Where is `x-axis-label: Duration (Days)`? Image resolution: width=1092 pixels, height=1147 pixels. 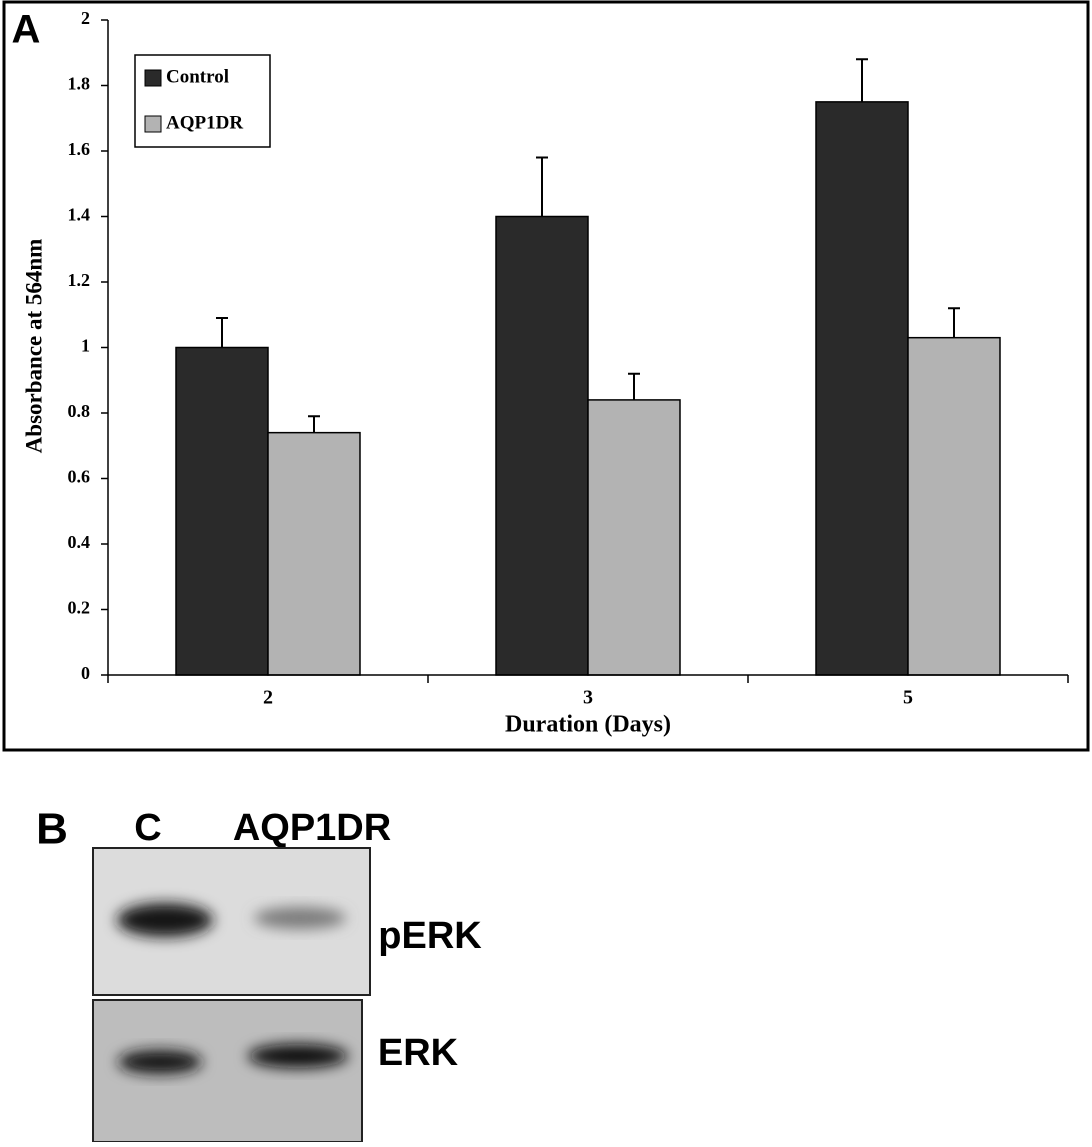 x-axis-label: Duration (Days) is located at coordinates (588, 725).